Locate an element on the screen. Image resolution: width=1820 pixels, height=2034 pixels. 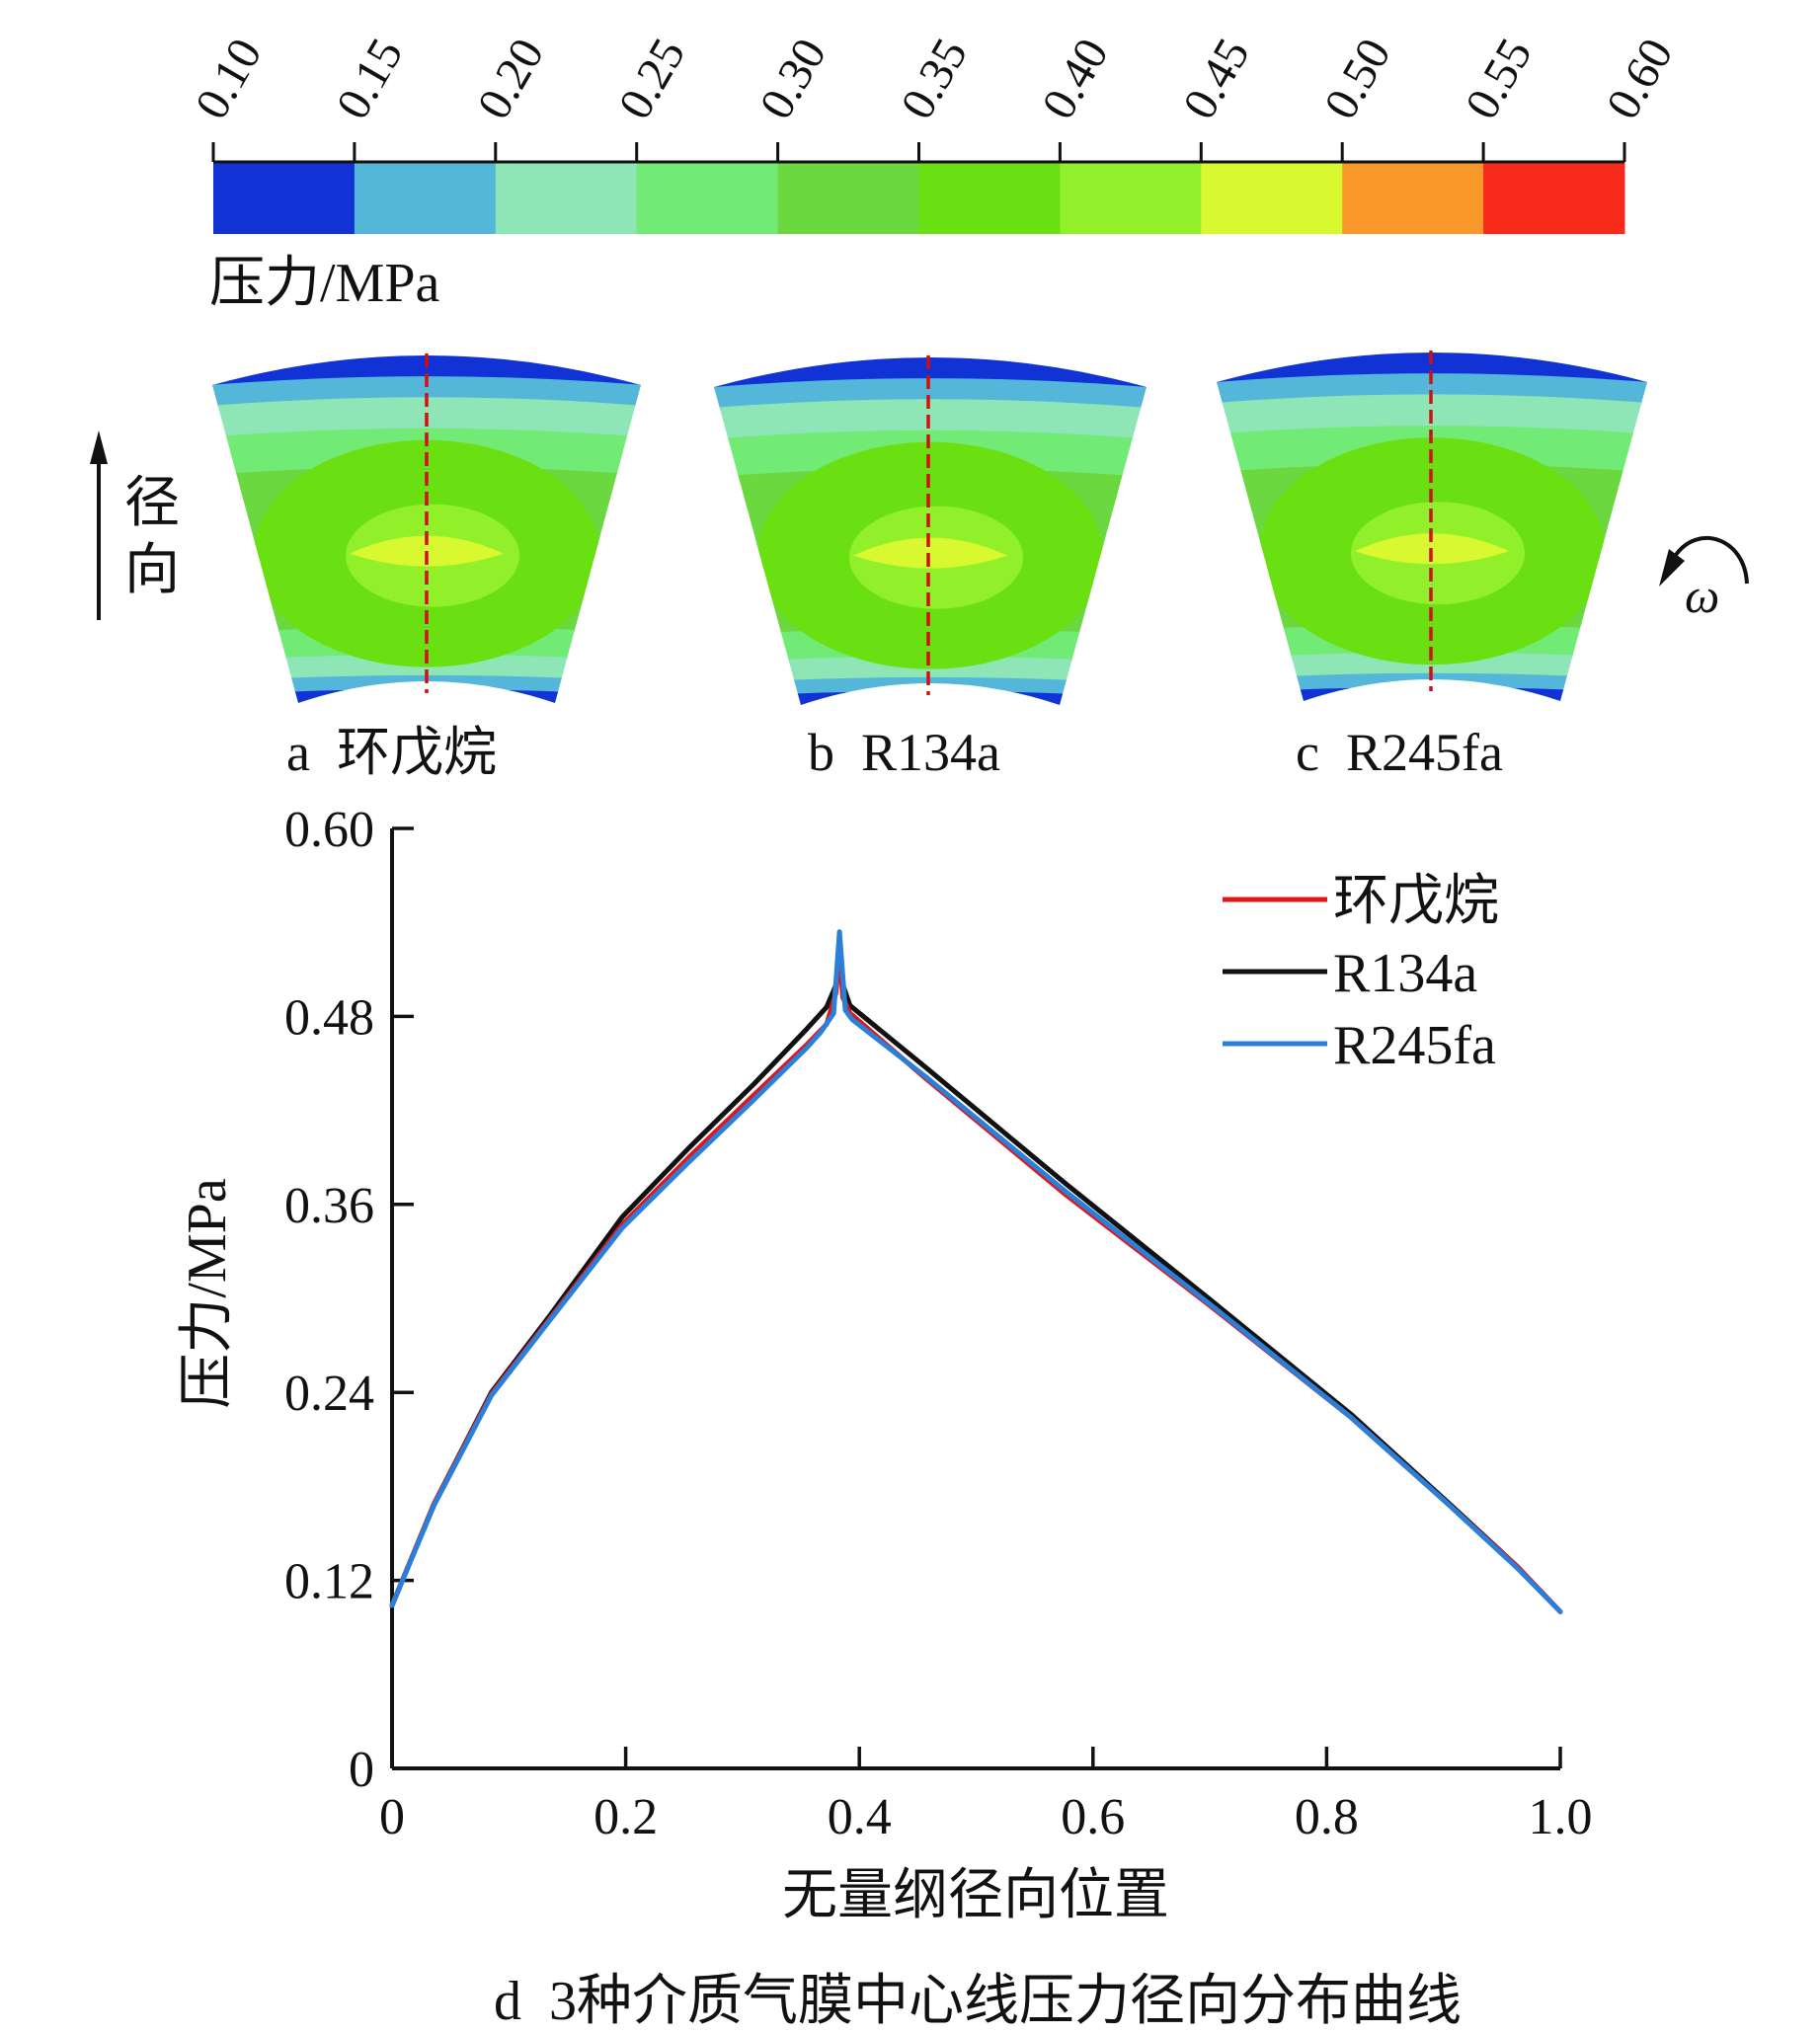
y-tick-label: 0.48 is located at coordinates (329, 1017).